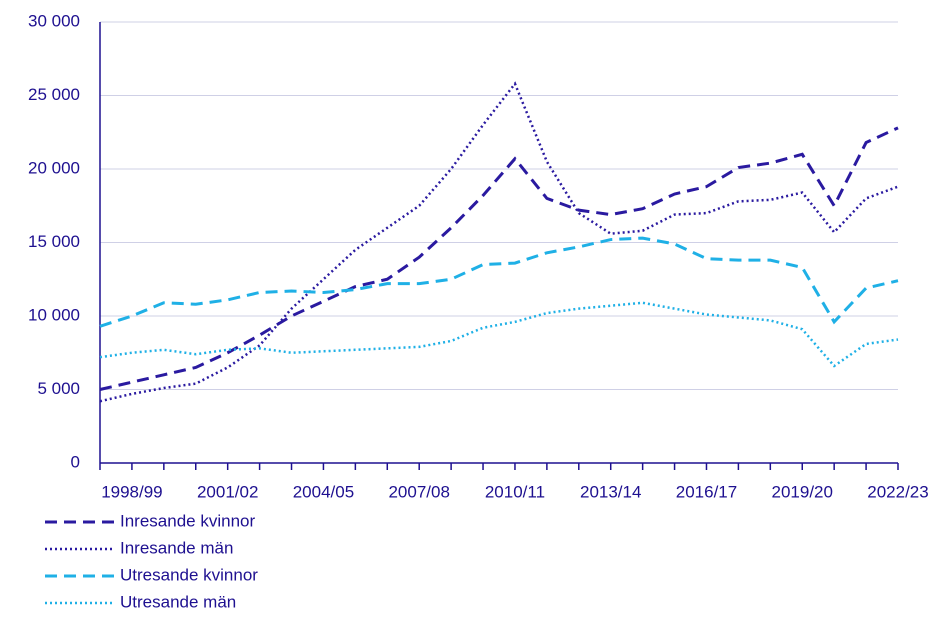 This screenshot has width=942, height=620. I want to click on series-line, so click(499, 282).